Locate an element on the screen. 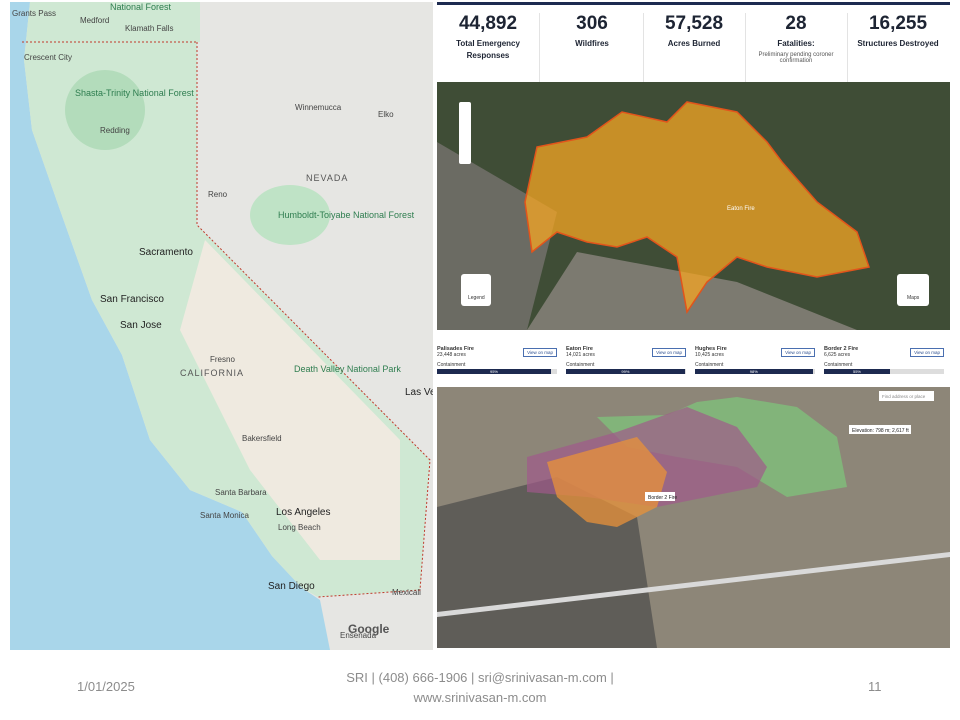 The image size is (960, 720). map-label: Shasta-Trinity National Forest is located at coordinates (134, 93).